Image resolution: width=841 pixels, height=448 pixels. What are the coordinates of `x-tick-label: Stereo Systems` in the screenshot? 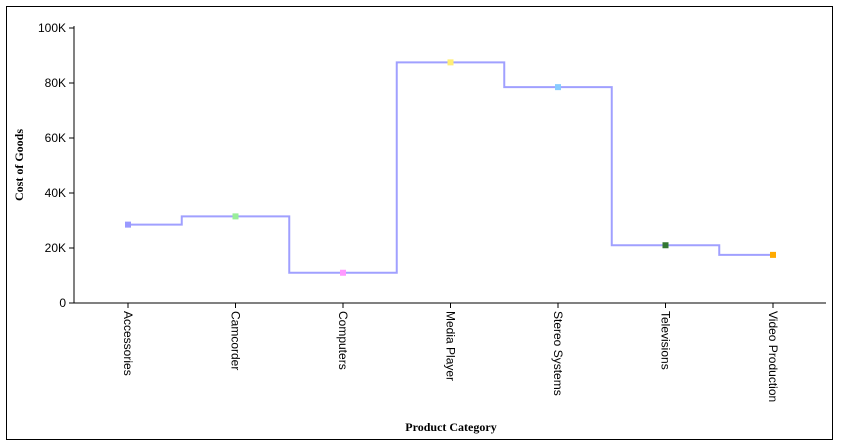 It's located at (558, 353).